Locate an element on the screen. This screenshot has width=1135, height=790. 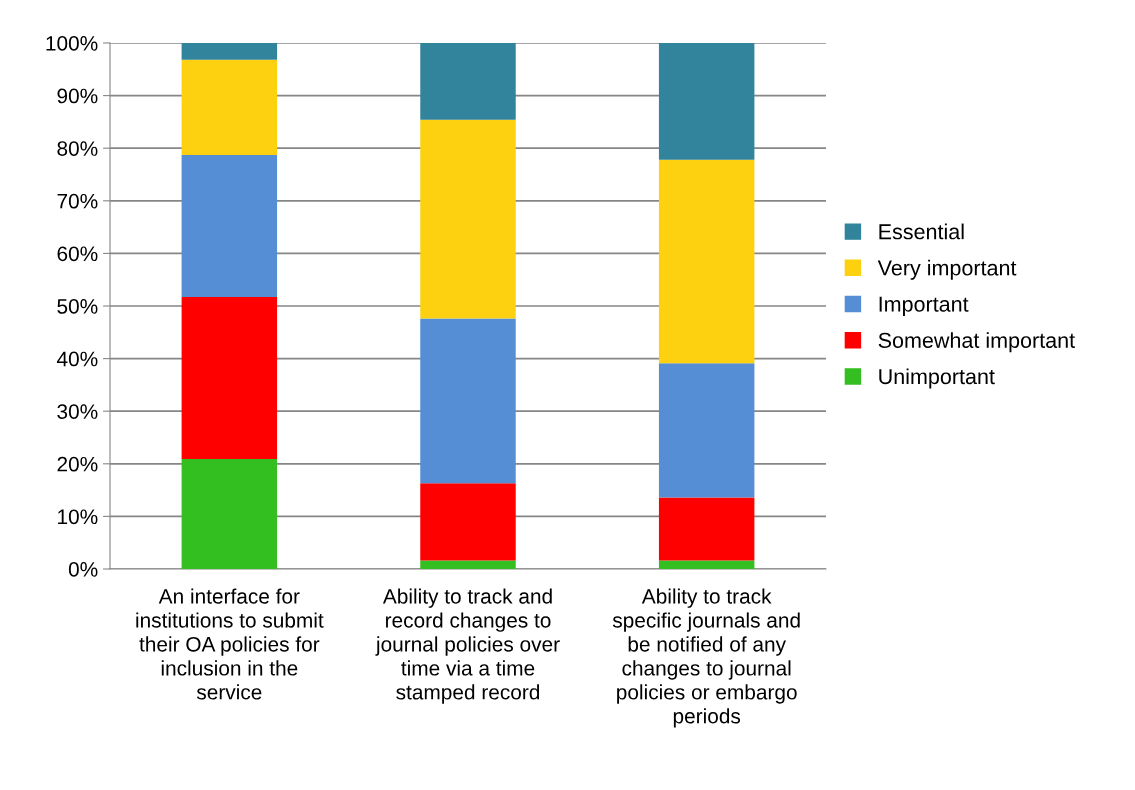
legend-label: Unimportant is located at coordinates (937, 378).